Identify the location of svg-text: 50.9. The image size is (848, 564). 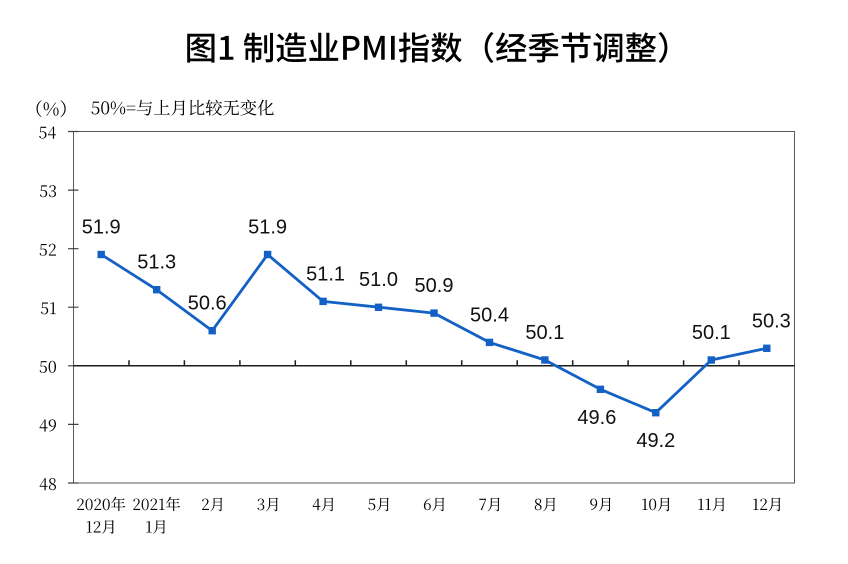
(434, 286).